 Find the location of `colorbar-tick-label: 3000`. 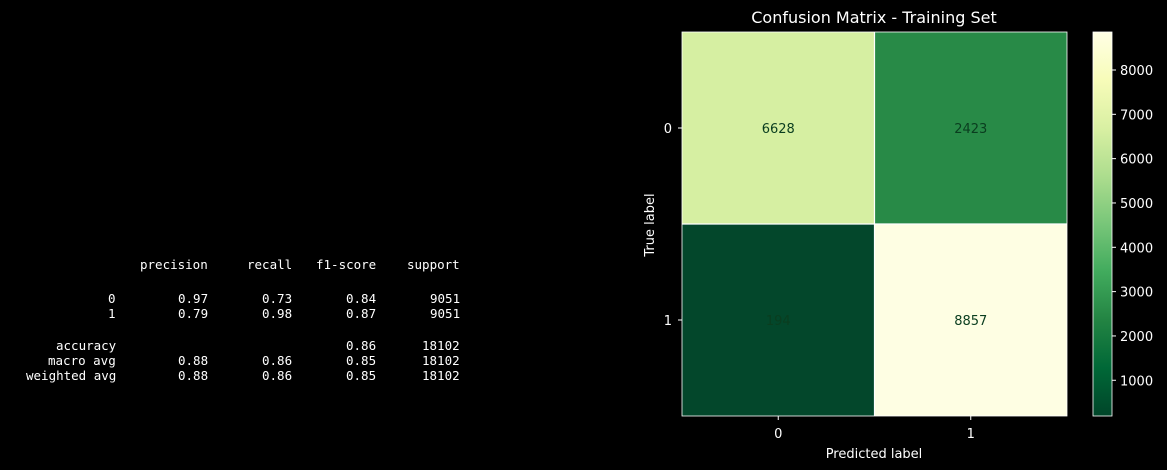

colorbar-tick-label: 3000 is located at coordinates (1136, 293).